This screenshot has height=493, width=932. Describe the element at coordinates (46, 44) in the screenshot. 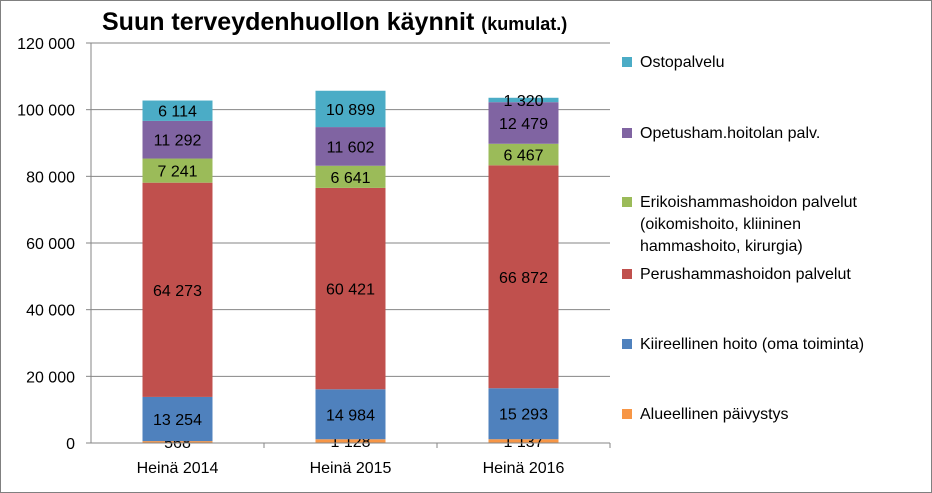

I see `y-tick-label: 120 000` at that location.